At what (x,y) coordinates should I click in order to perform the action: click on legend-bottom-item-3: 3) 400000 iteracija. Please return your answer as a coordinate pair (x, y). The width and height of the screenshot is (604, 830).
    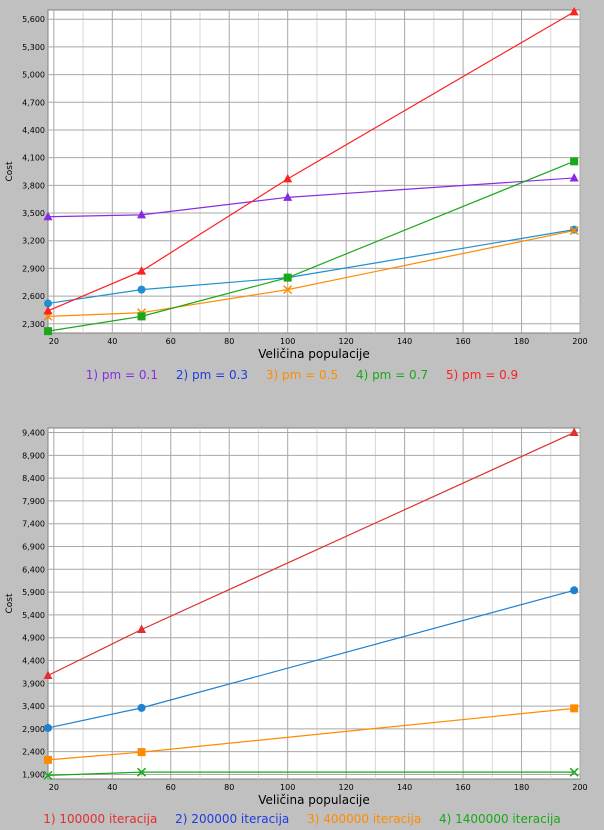
    Looking at the image, I should click on (364, 819).